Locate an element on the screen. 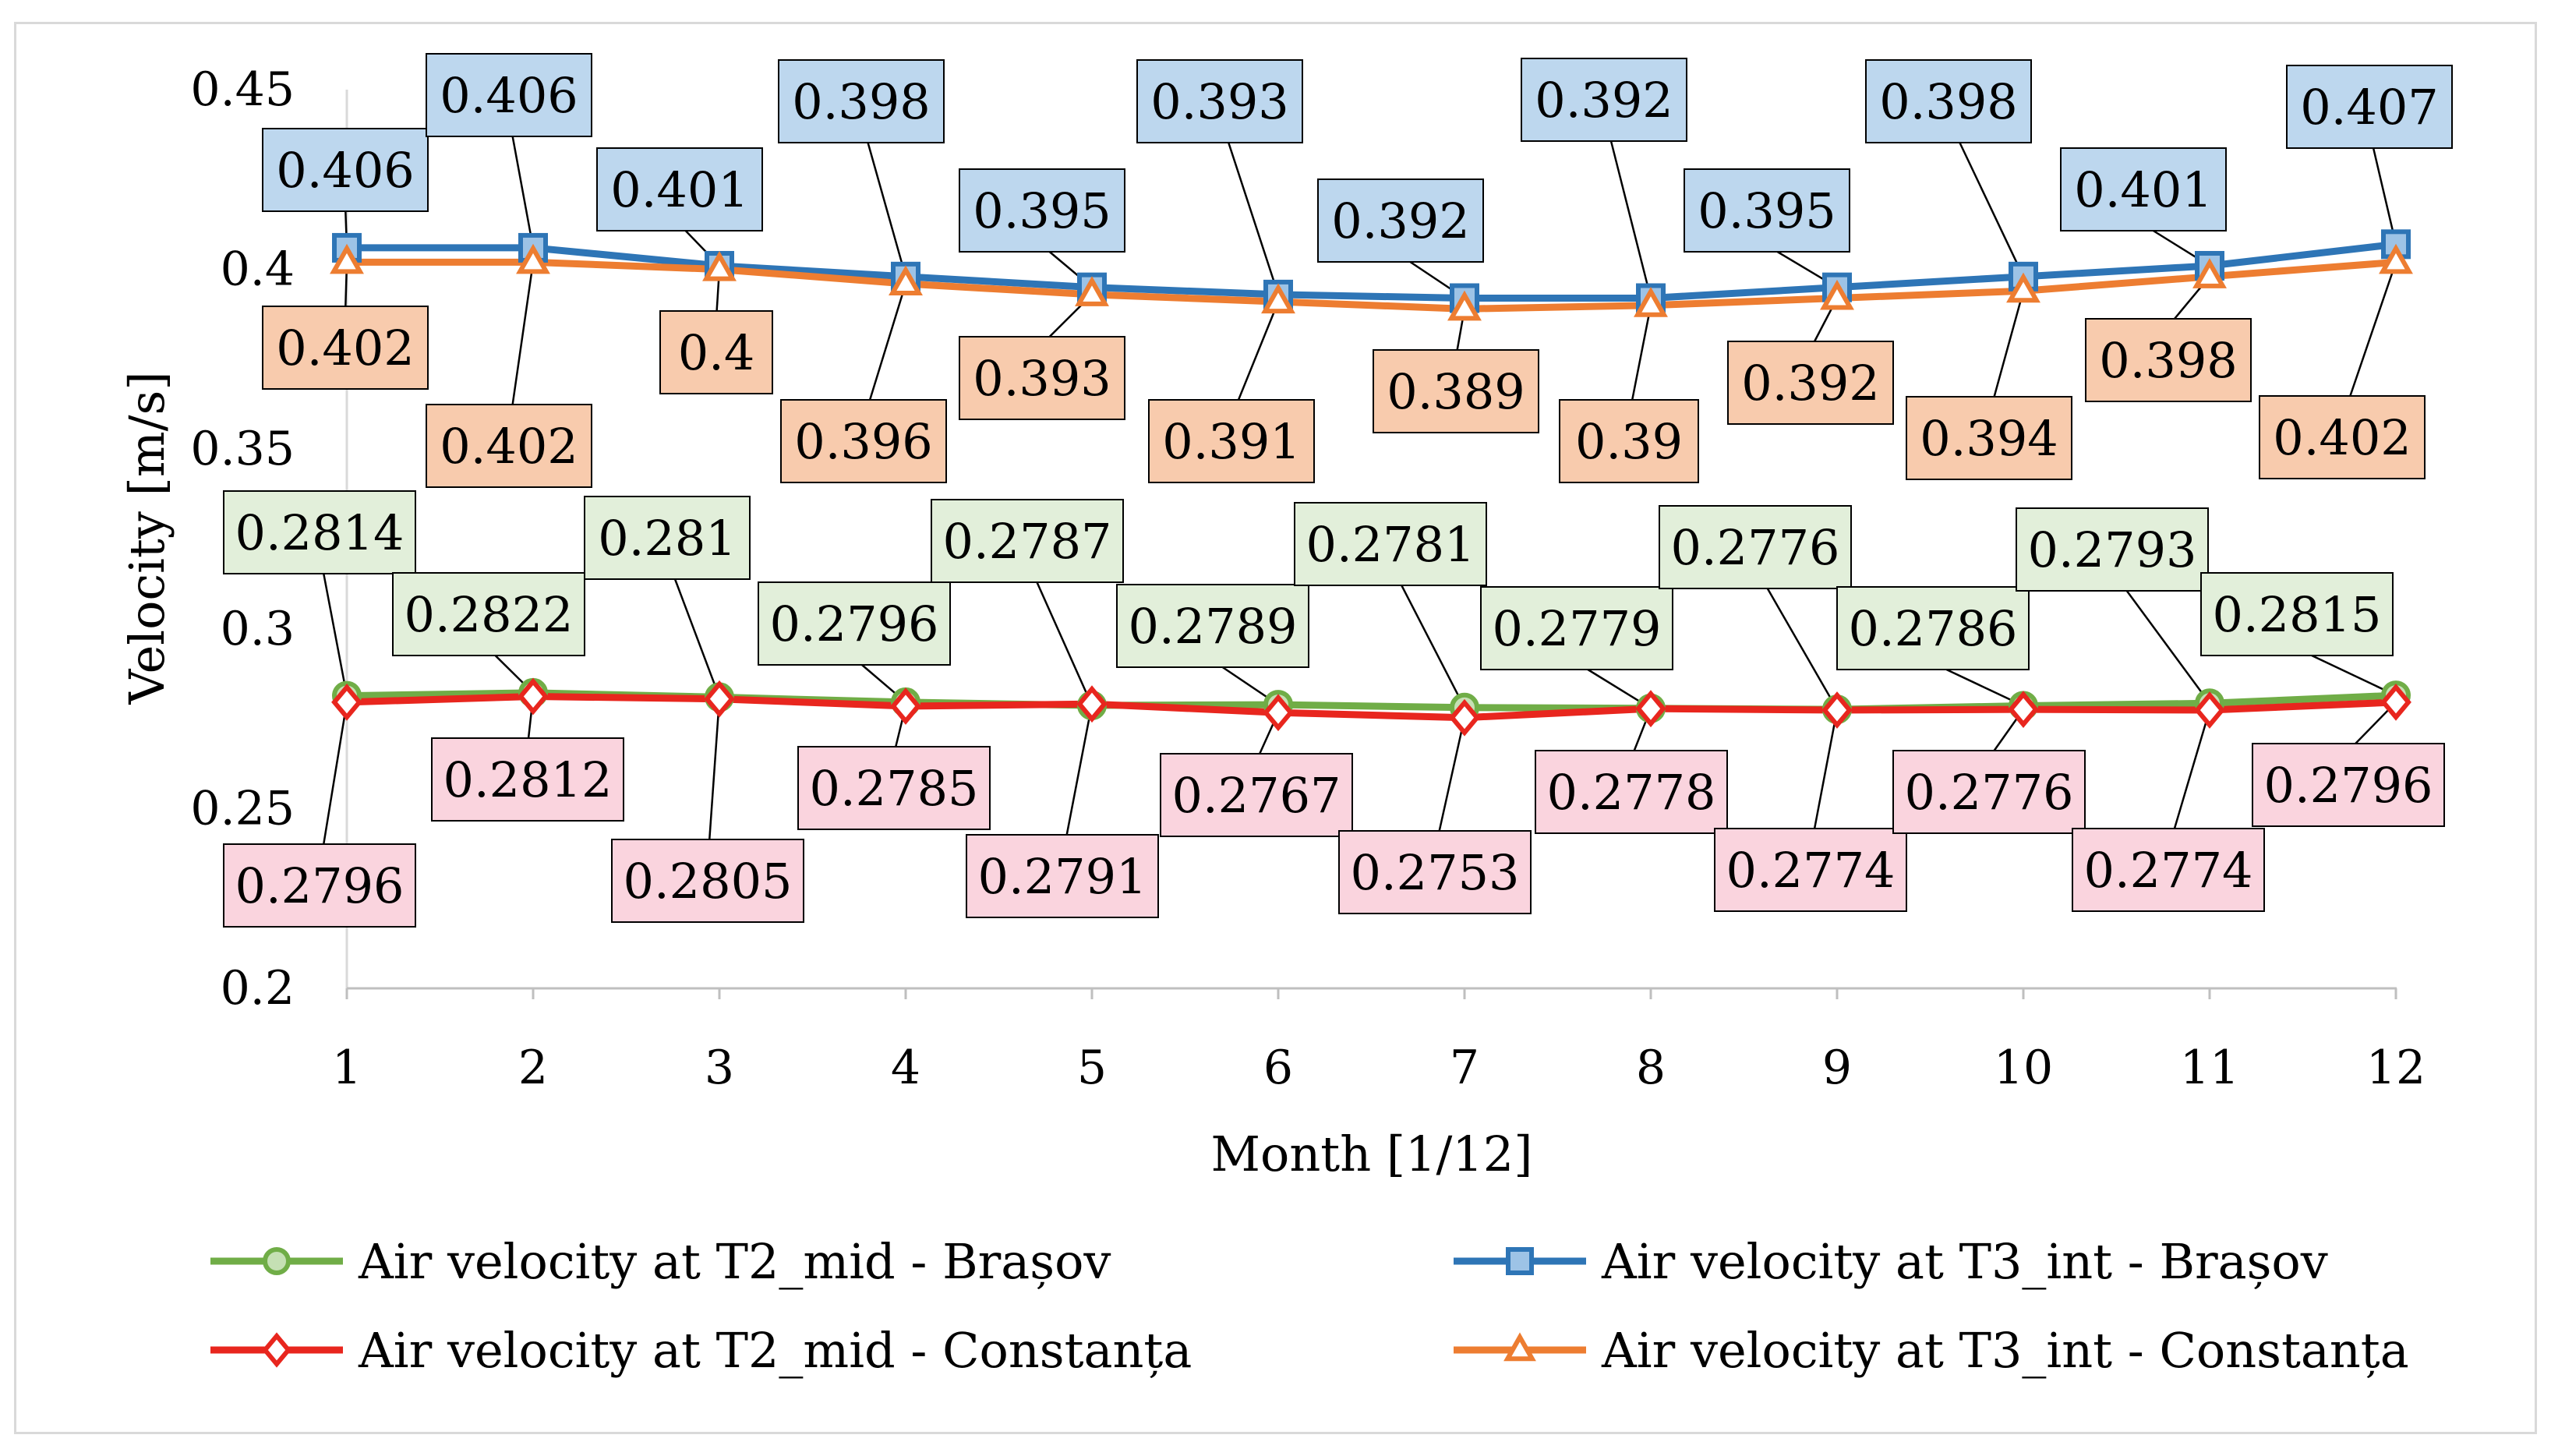 Image resolution: width=2551 pixels, height=1456 pixels. data-label: 0.2785 is located at coordinates (894, 789).